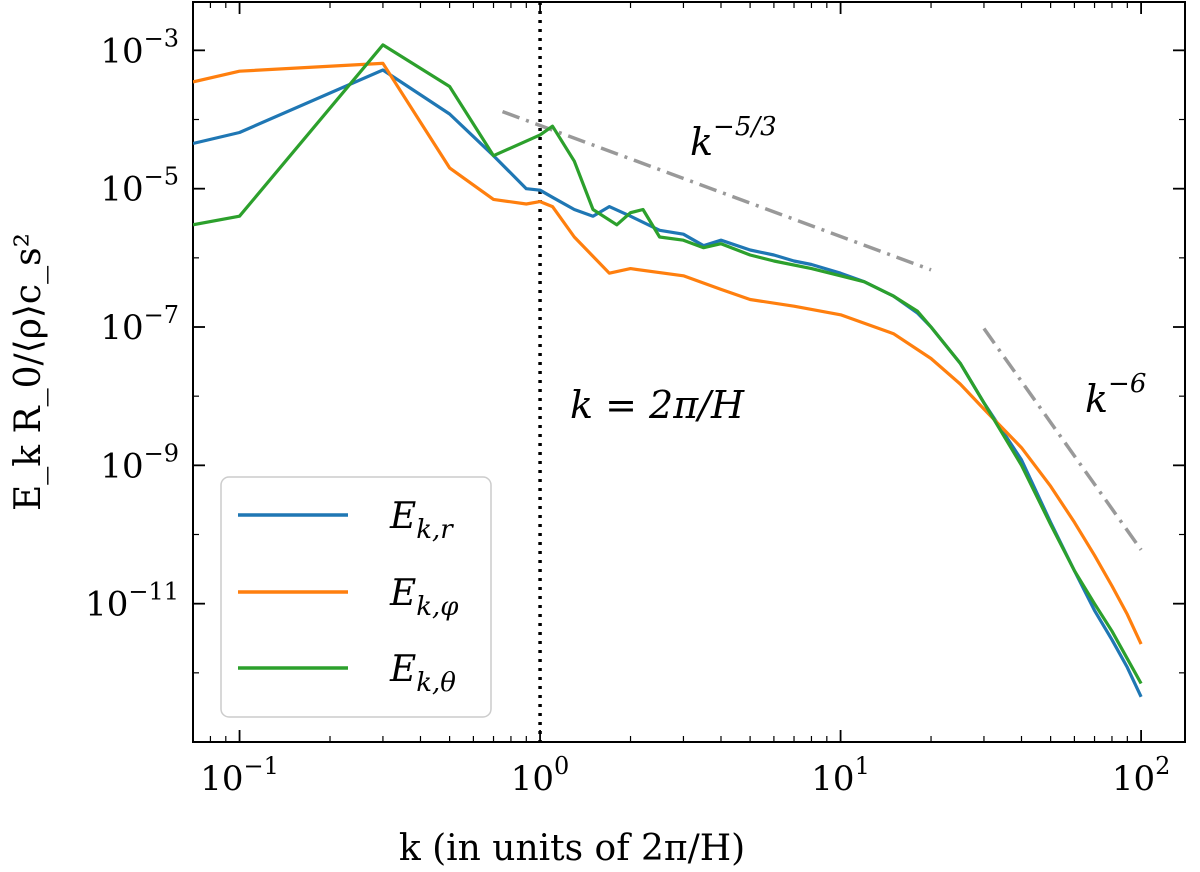 This screenshot has height=872, width=1200. I want to click on x-tick-label: 10⁻¹, so click(239, 775).